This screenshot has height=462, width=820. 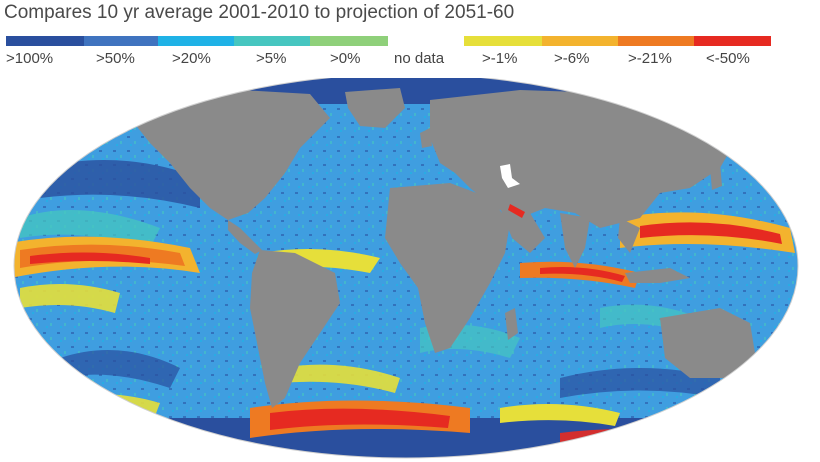 What do you see at coordinates (732, 41) in the screenshot?
I see `legend-swatch-lt-minus50` at bounding box center [732, 41].